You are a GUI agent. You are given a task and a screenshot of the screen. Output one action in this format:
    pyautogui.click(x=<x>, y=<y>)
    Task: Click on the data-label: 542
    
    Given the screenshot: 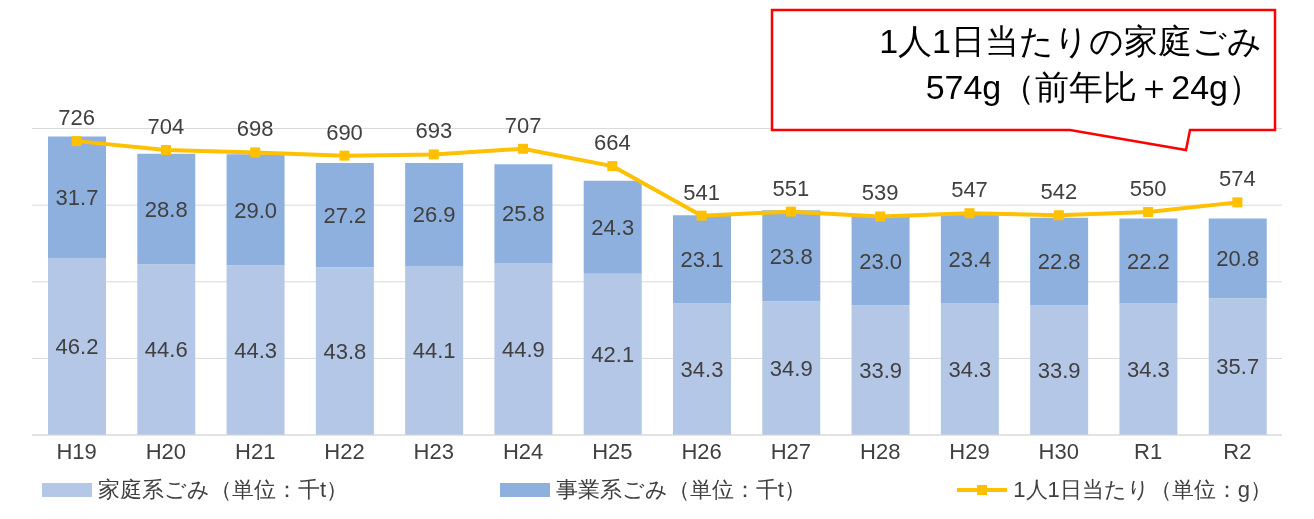 What is the action you would take?
    pyautogui.click(x=1059, y=192)
    